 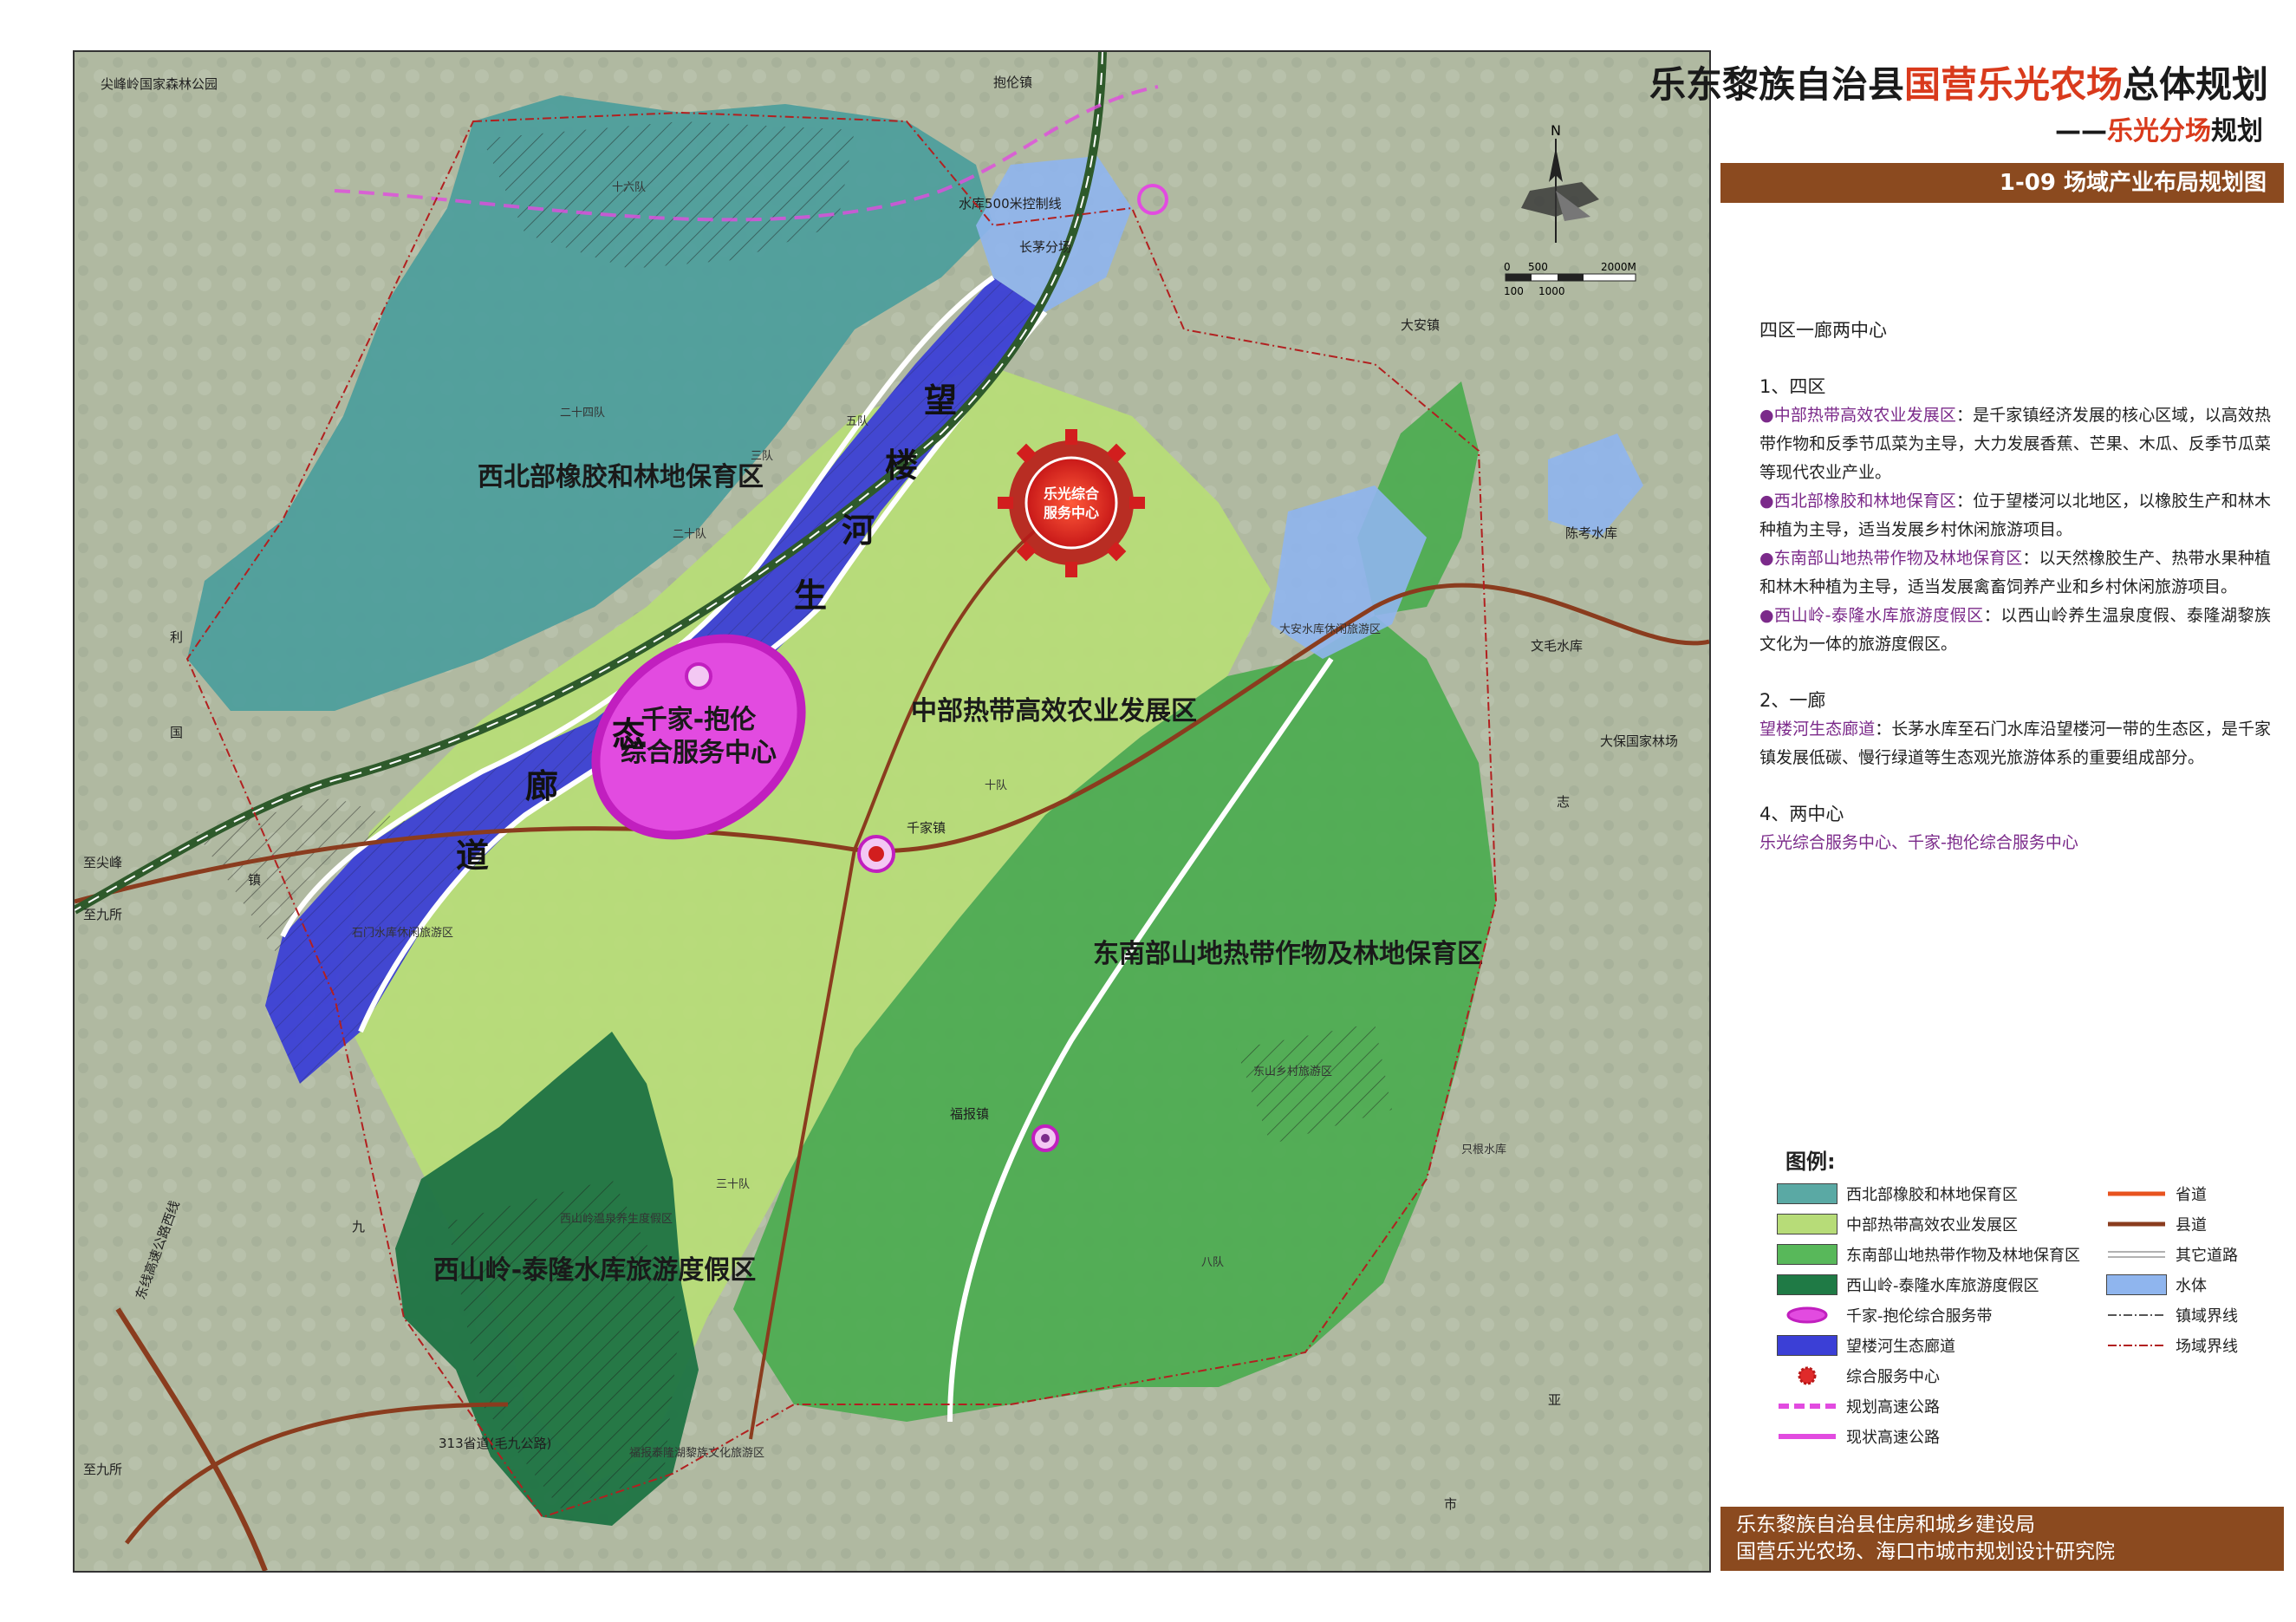 What do you see at coordinates (940, 400) in the screenshot?
I see `corridor-char-1: 望` at bounding box center [940, 400].